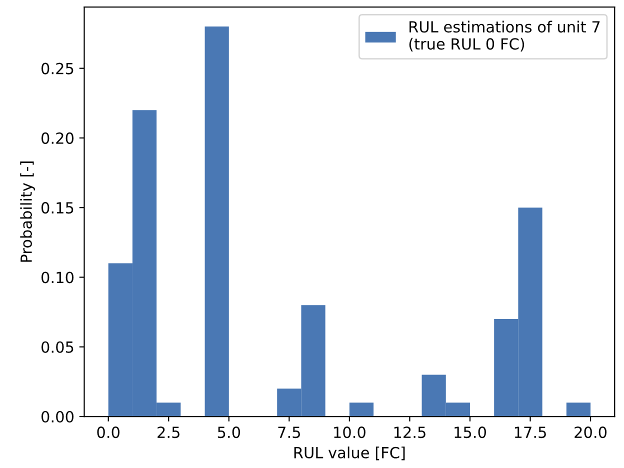 The width and height of the screenshot is (624, 468). I want to click on x-tick-label: 7.5, so click(289, 432).